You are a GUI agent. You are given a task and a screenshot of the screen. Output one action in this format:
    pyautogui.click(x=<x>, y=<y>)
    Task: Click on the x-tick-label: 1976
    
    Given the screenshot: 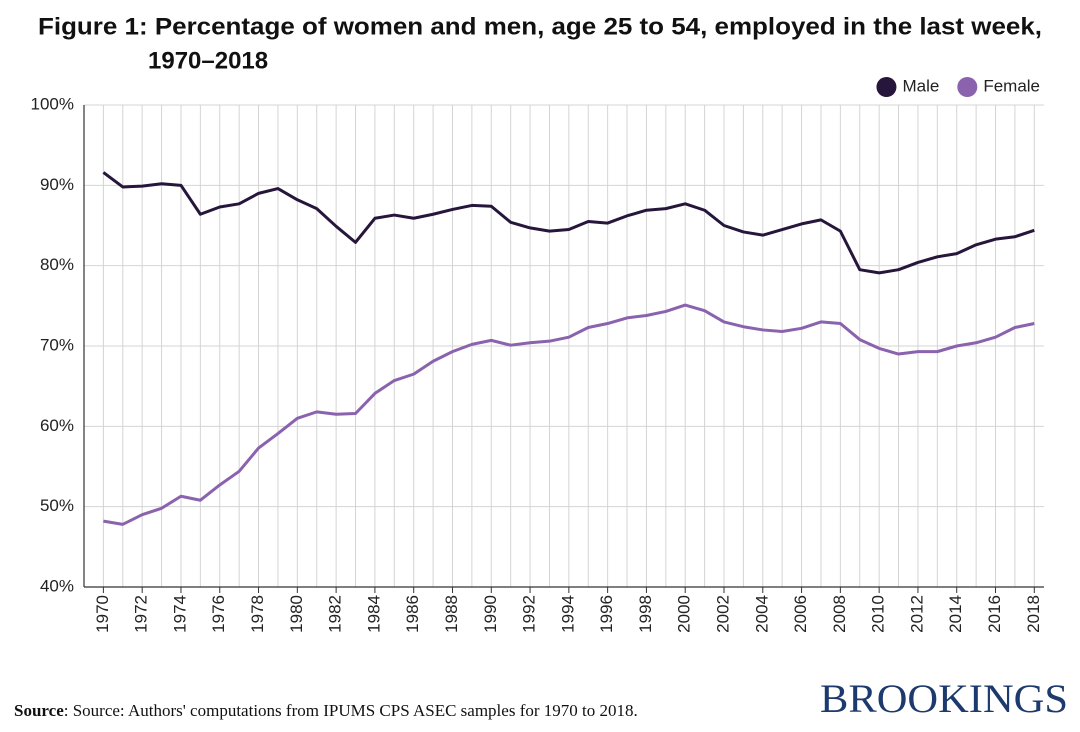 What is the action you would take?
    pyautogui.click(x=218, y=614)
    